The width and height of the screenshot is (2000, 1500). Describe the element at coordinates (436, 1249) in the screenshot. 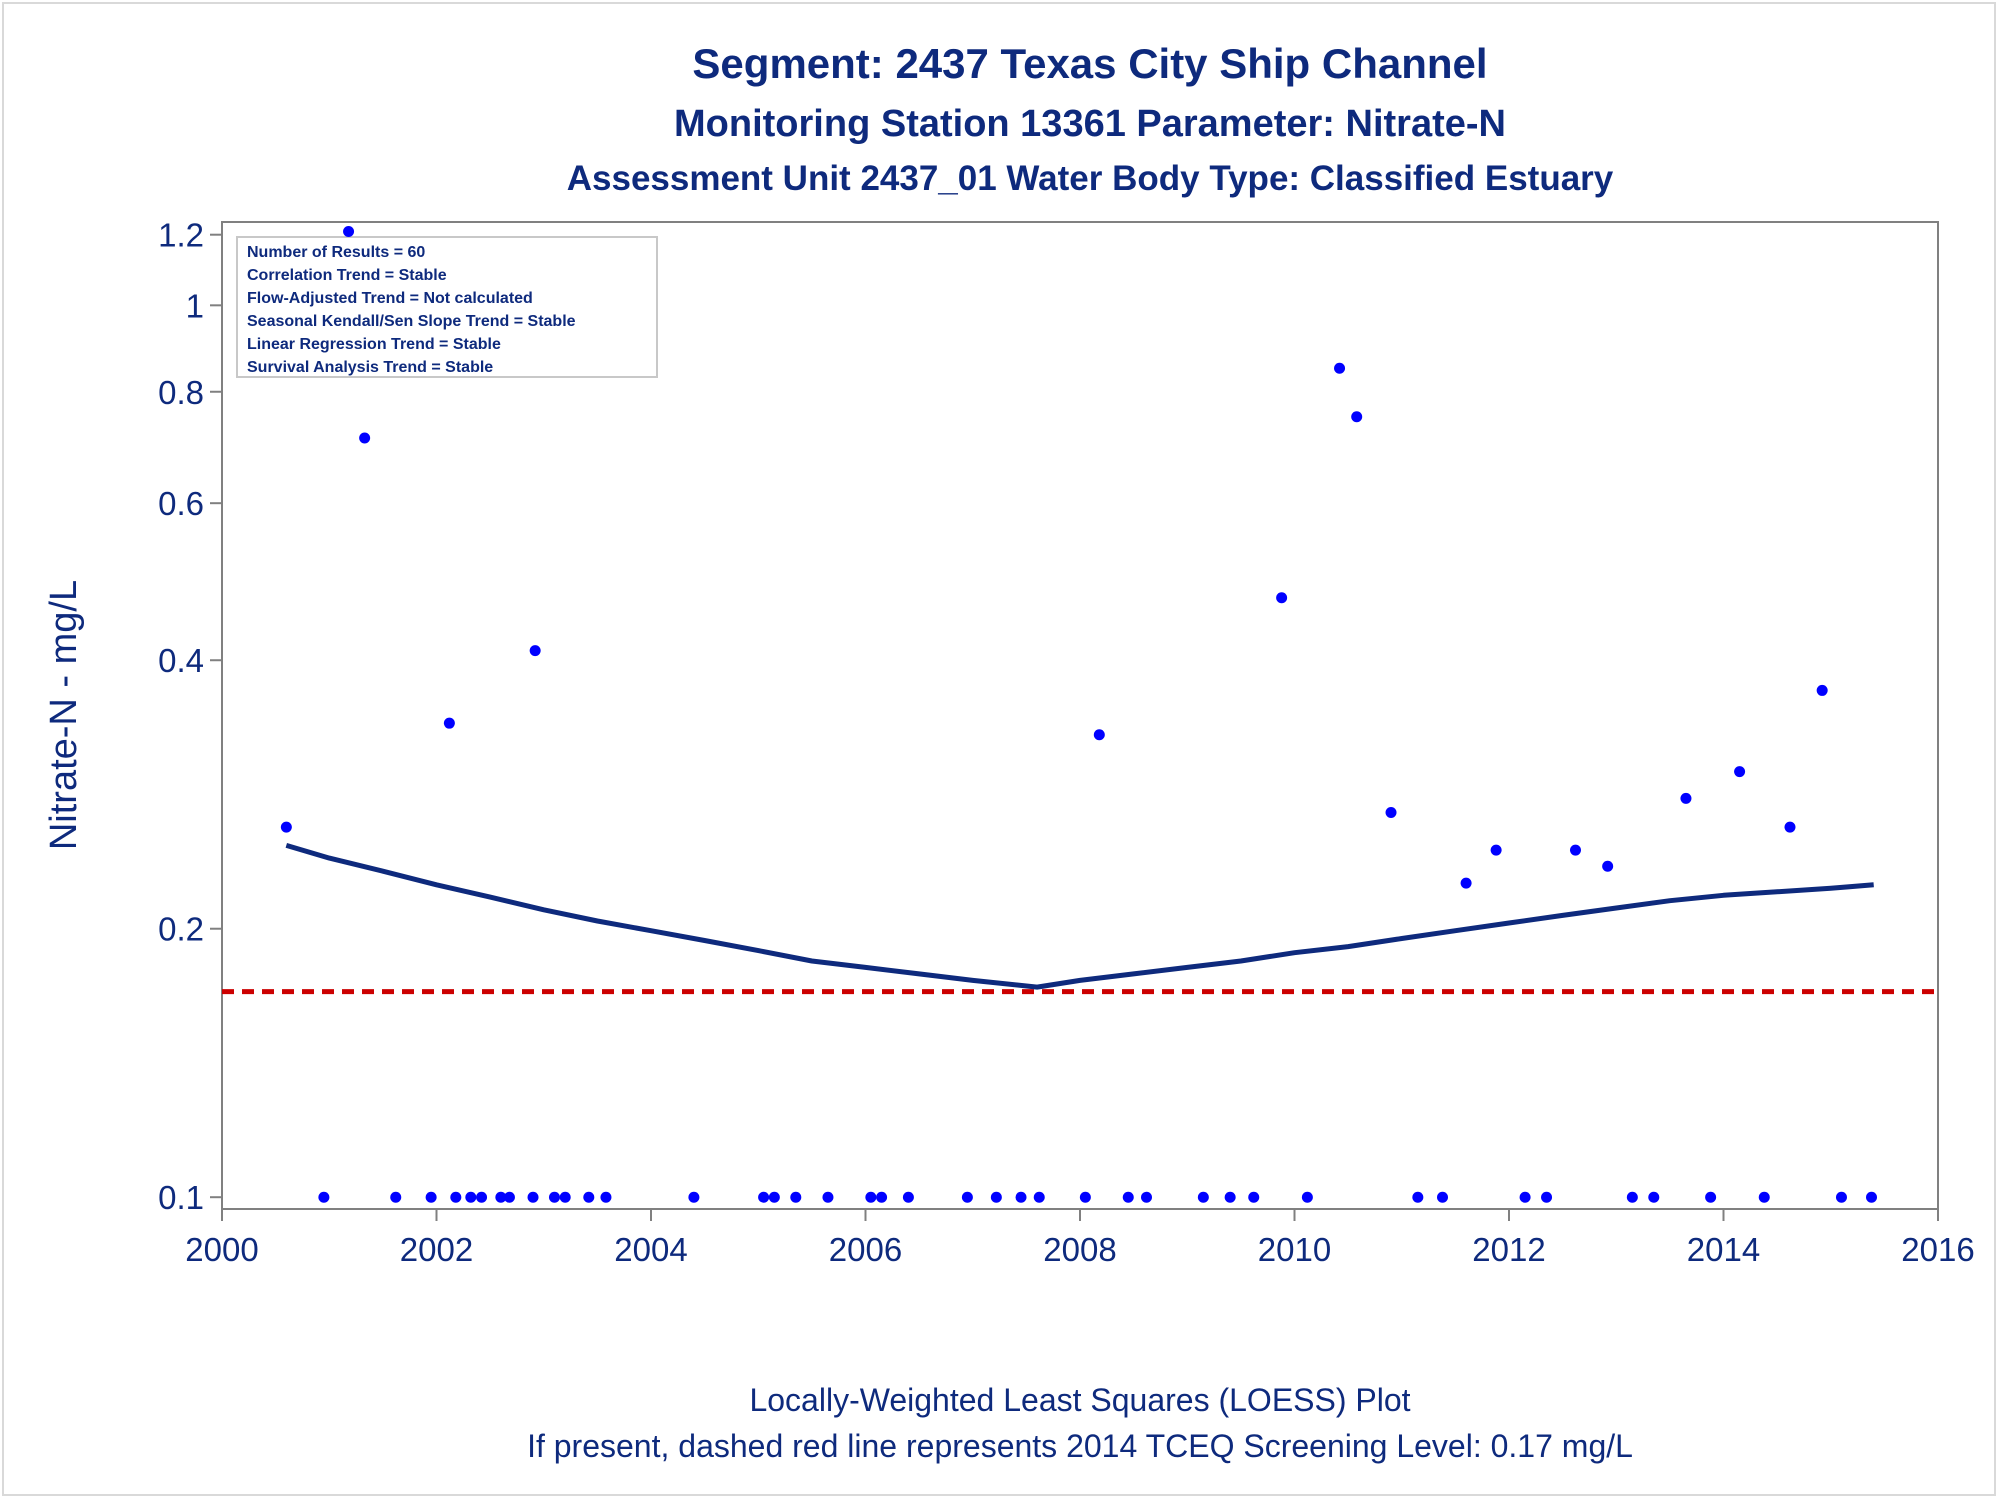

I see `x-tick-label: 2002` at that location.